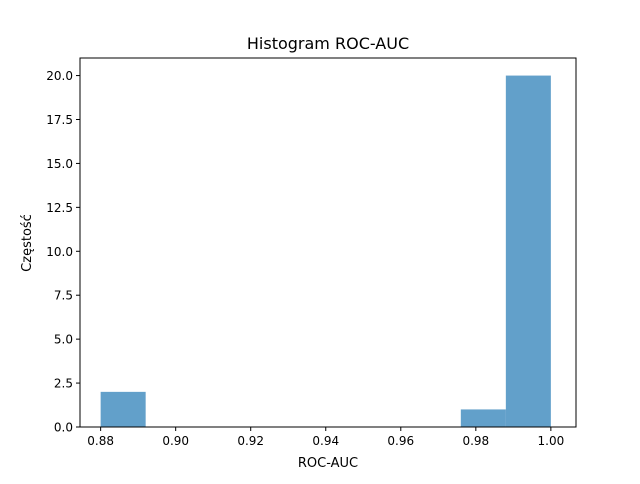  Describe the element at coordinates (328, 43) in the screenshot. I see `chart-title: Histogram ROC-AUC` at that location.